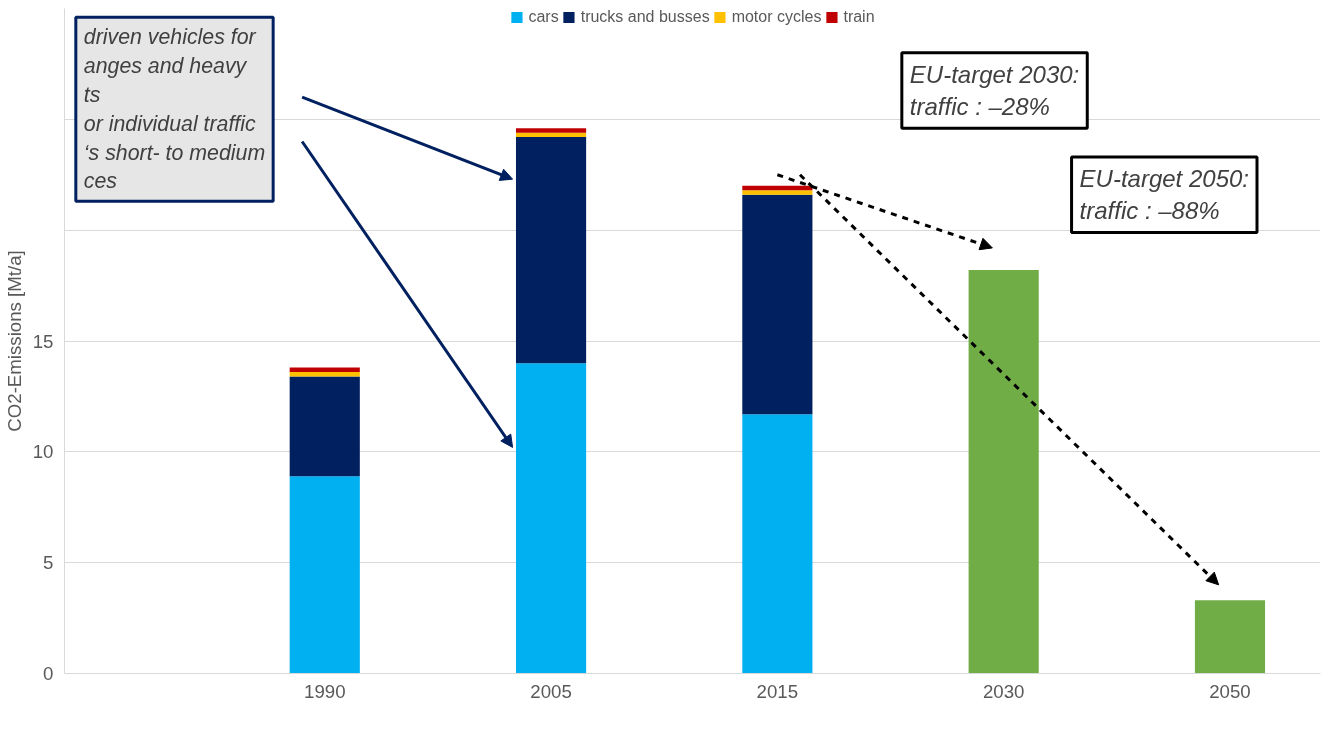 This screenshot has height=732, width=1338. I want to click on x-tick-label: 1990, so click(325, 691).